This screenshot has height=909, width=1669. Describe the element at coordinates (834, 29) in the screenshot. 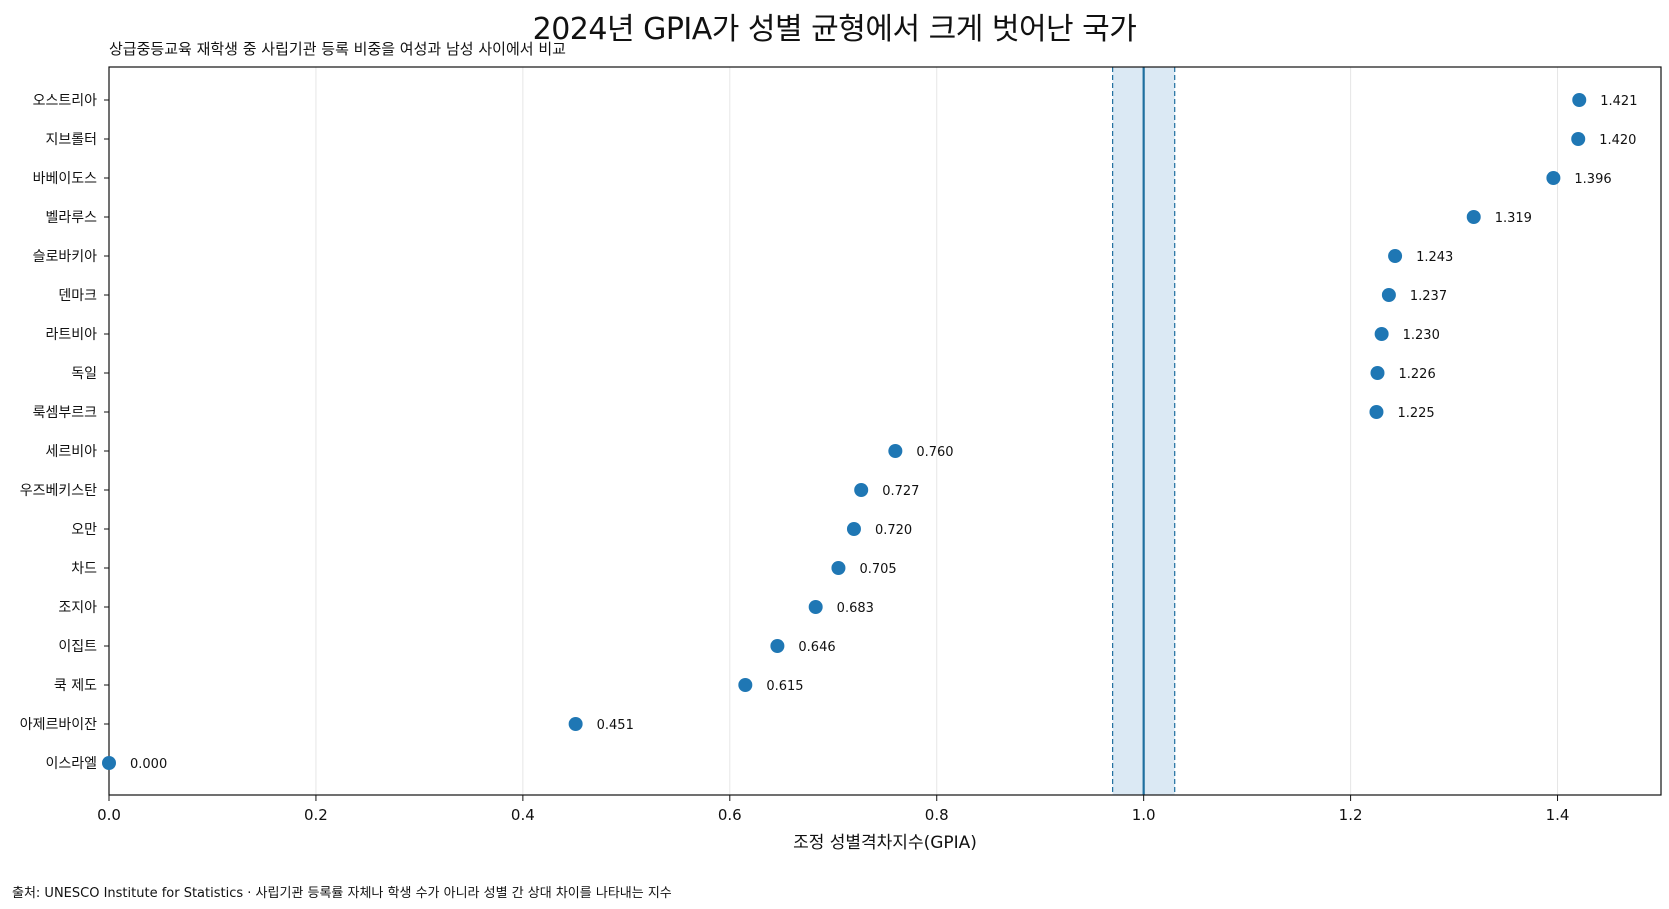

I see `chart-title: 2024년 GPIA가 성별 균형에서 크게 벗어난 국가` at that location.